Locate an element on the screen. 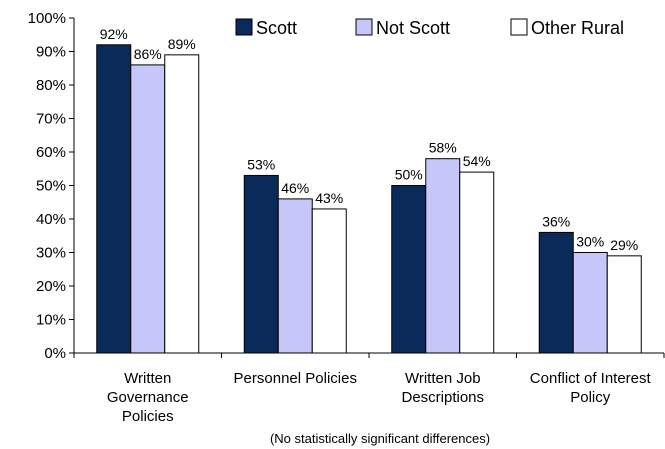 The width and height of the screenshot is (665, 449). y-tick-label: 90% is located at coordinates (51, 52).